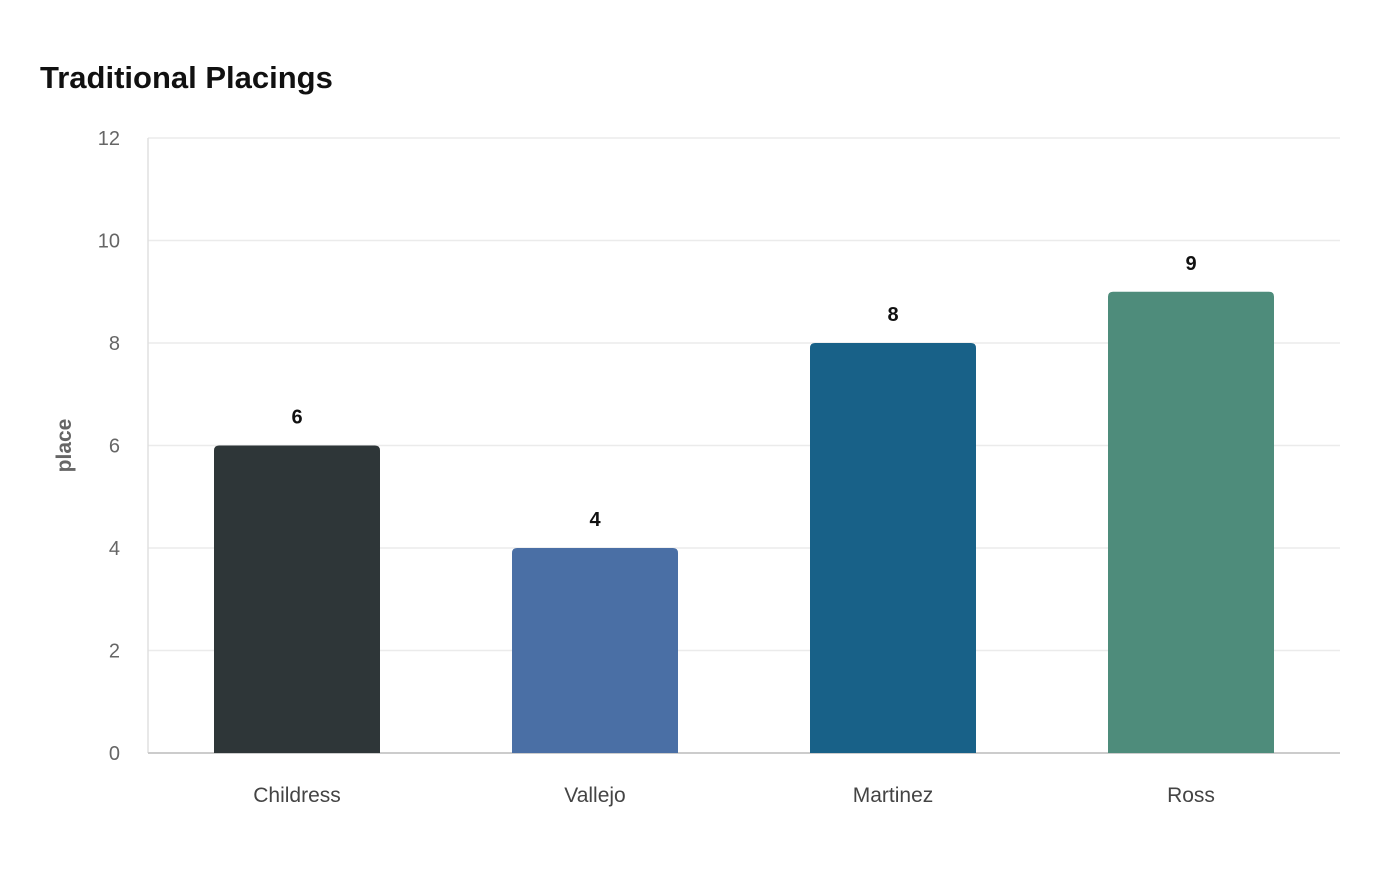 This screenshot has width=1400, height=880. I want to click on bar-ross, so click(1191, 522).